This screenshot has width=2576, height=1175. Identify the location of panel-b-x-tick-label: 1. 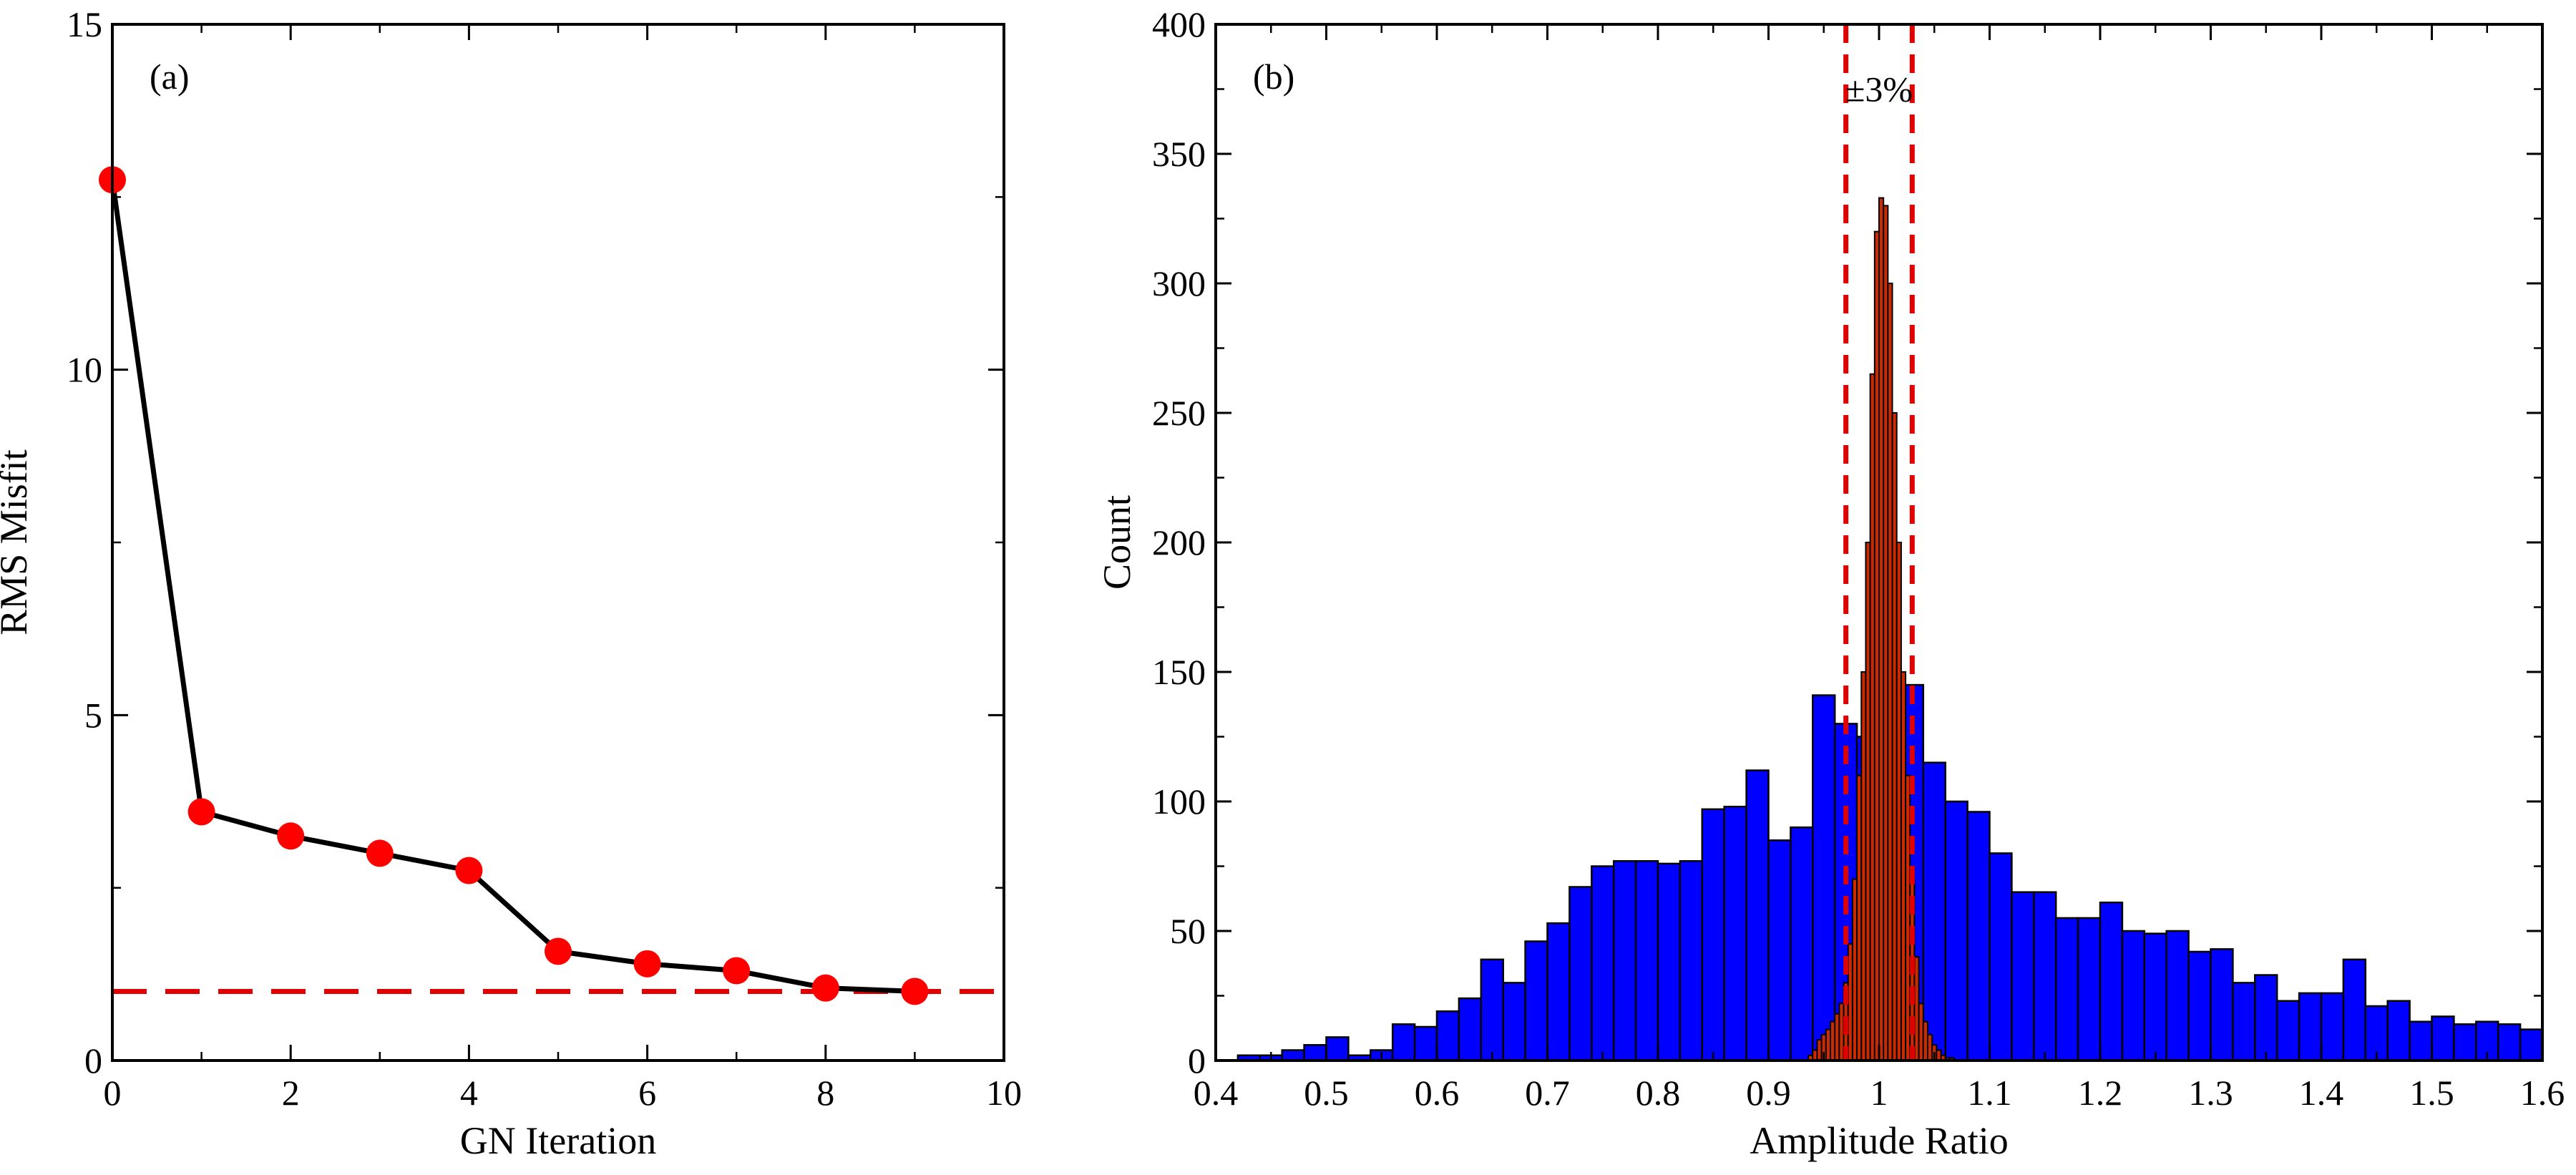
(1879, 1093).